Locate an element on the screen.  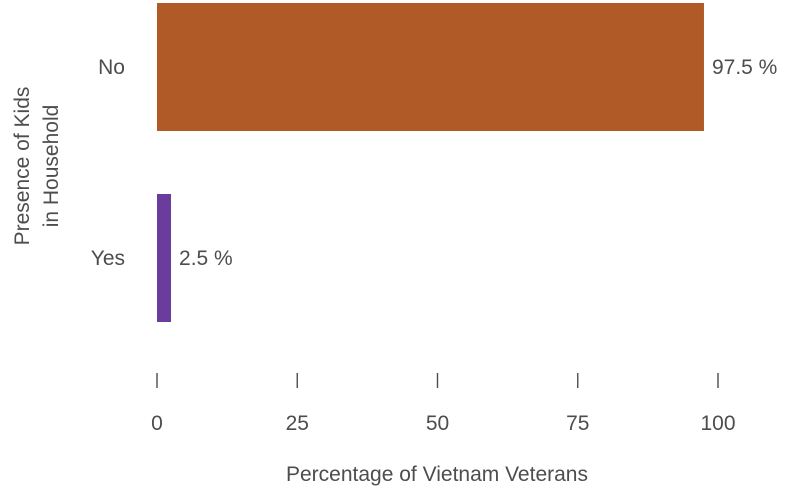
category-labels: No Yes is located at coordinates (108, 163).